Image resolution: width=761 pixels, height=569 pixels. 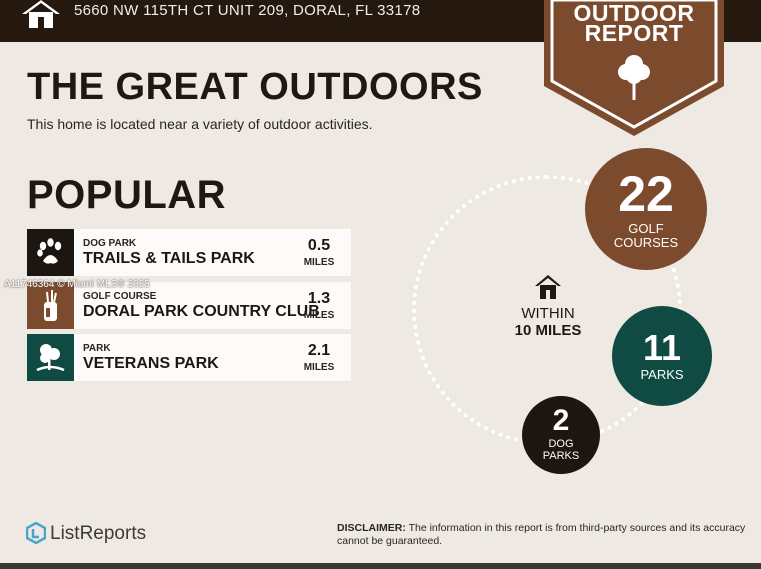 What do you see at coordinates (634, 33) in the screenshot?
I see `badge-title-report: REPORT` at bounding box center [634, 33].